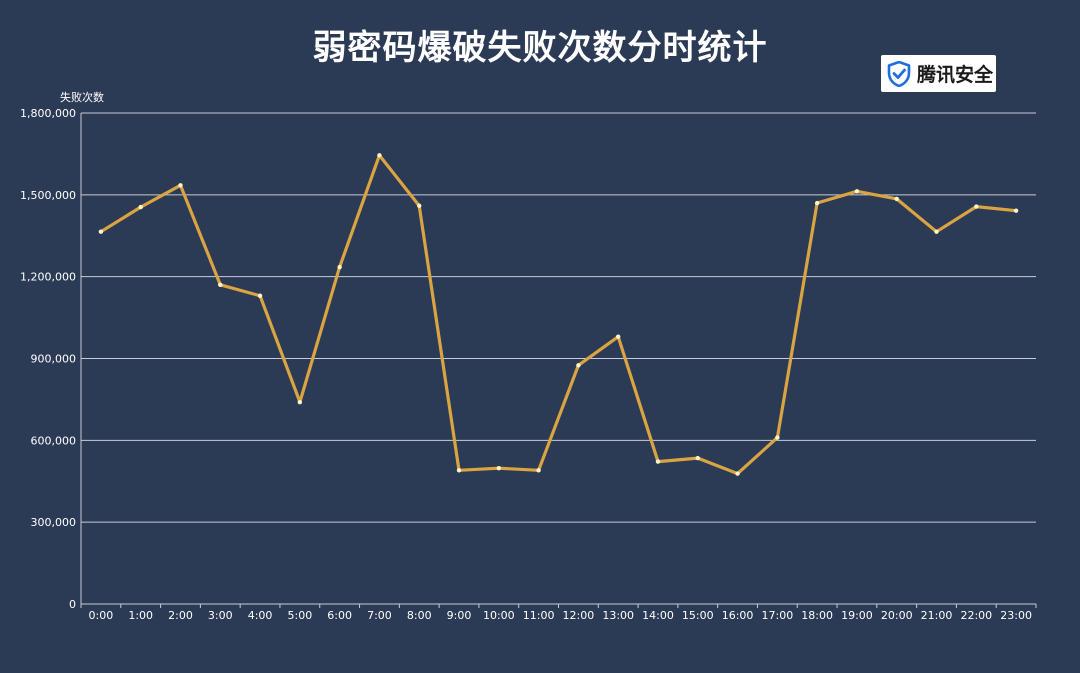 The width and height of the screenshot is (1080, 673). What do you see at coordinates (857, 615) in the screenshot?
I see `x-tick-label: 19:00` at bounding box center [857, 615].